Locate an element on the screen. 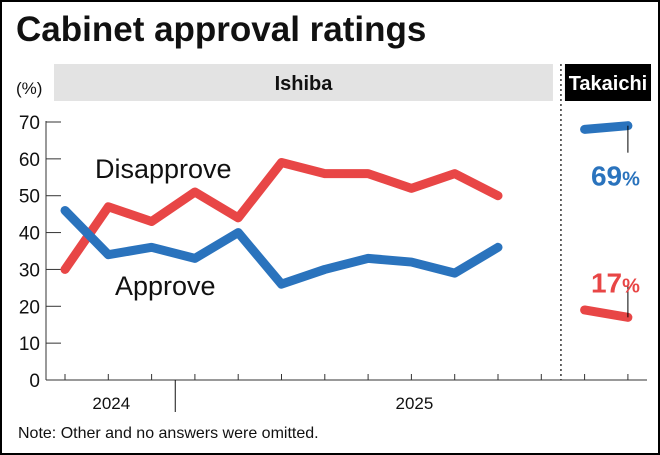  period-label-takaichi: Takaichi is located at coordinates (608, 84).